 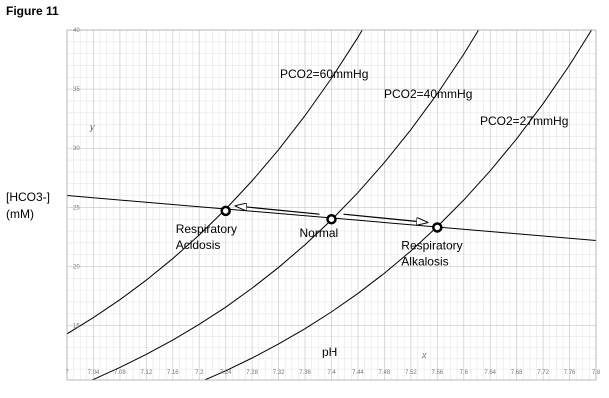 What do you see at coordinates (76, 208) in the screenshot?
I see `y-tick-label: 25` at bounding box center [76, 208].